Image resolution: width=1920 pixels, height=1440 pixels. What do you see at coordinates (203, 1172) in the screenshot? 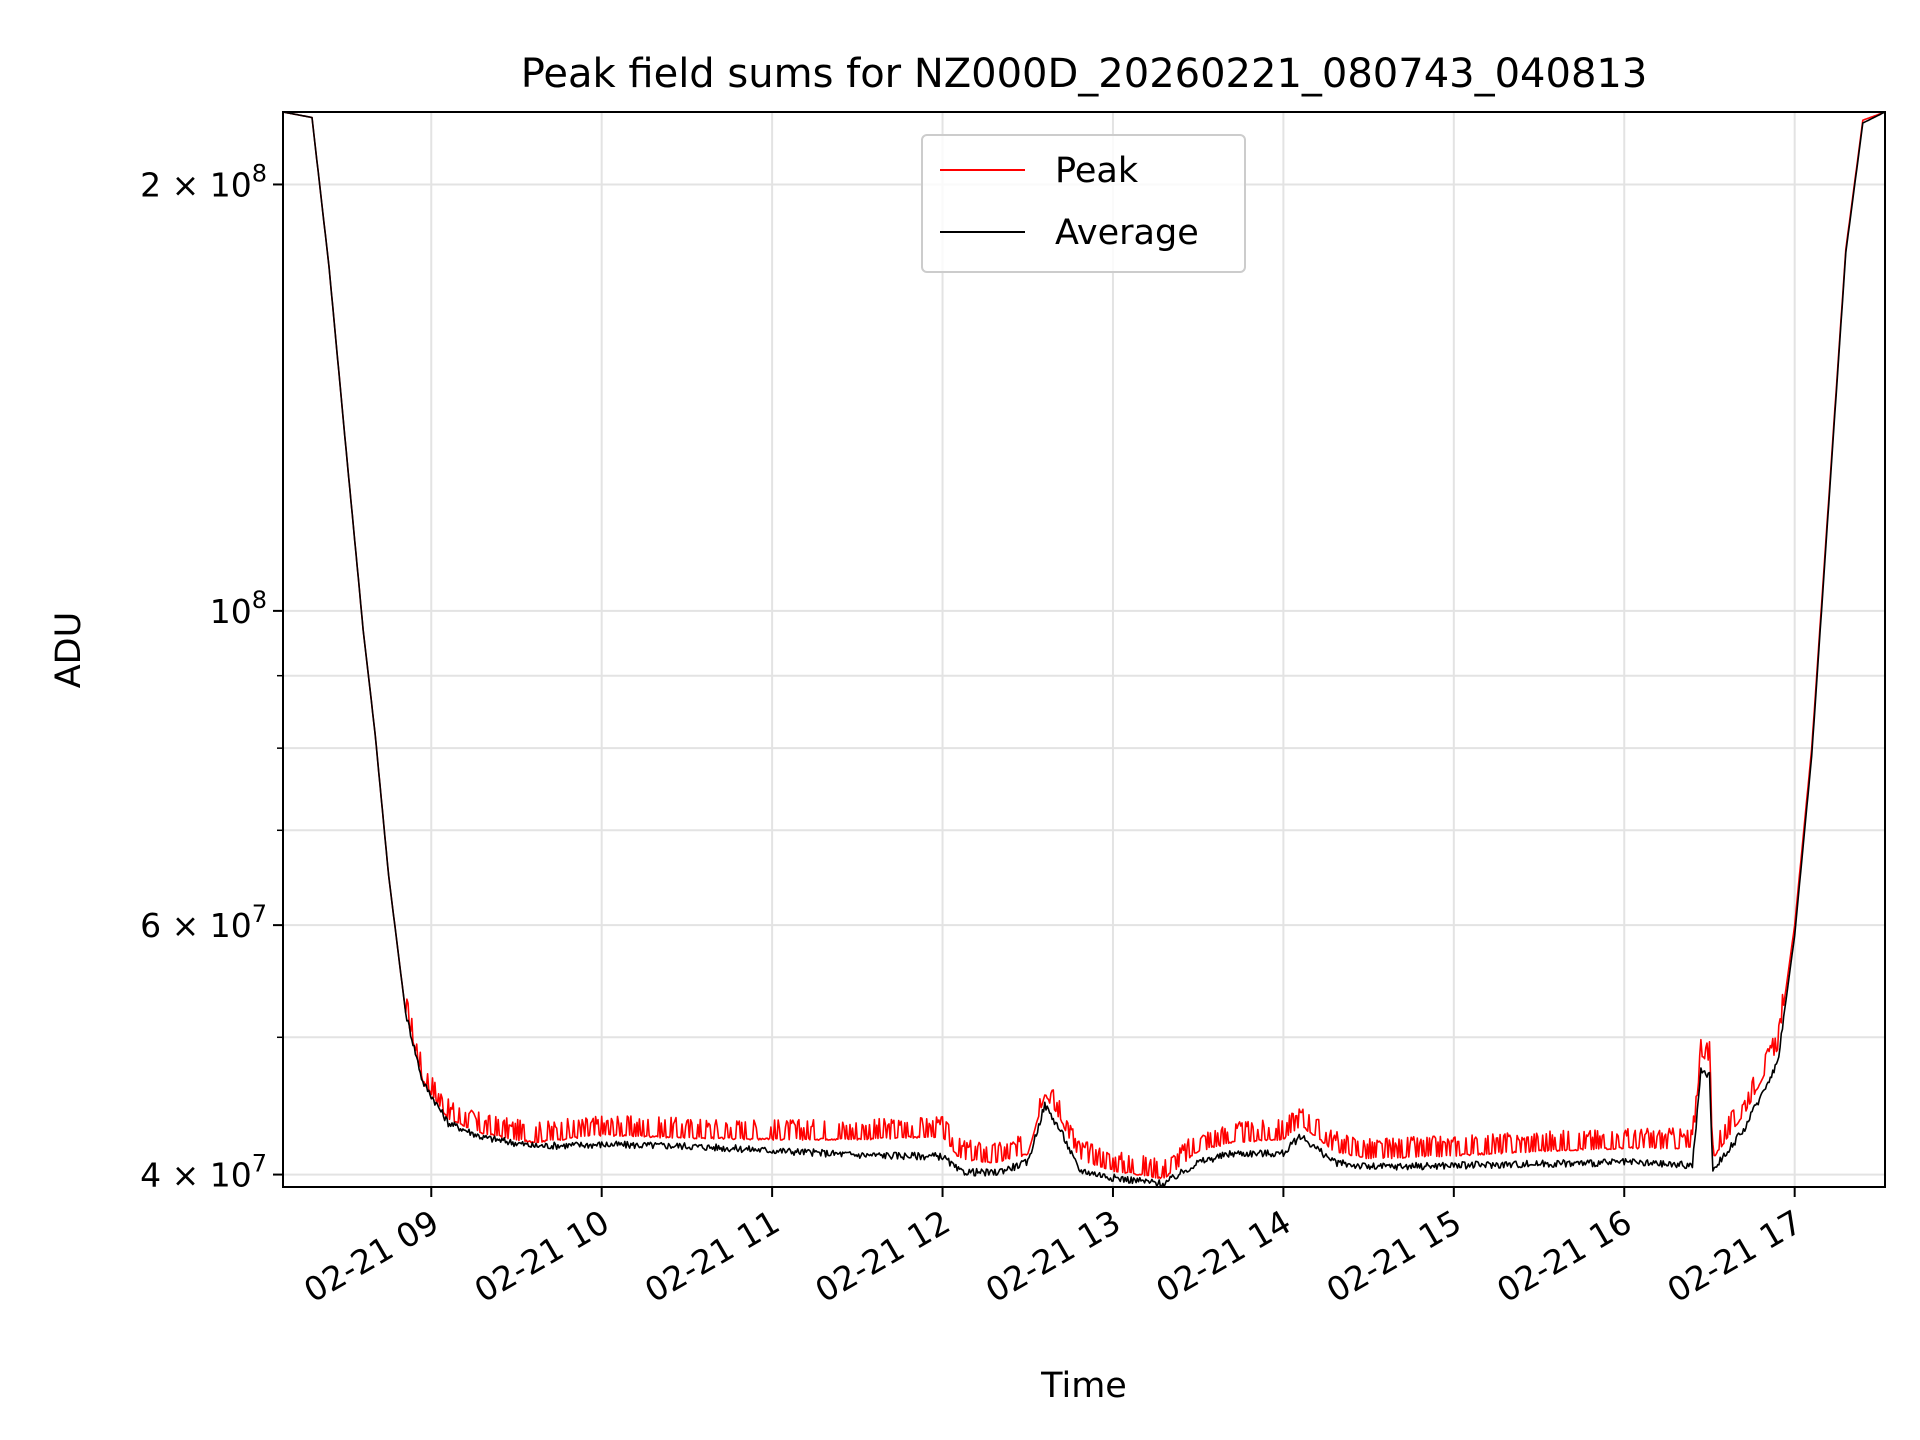
I see `y-tick-label: 4 × 107` at bounding box center [203, 1172].